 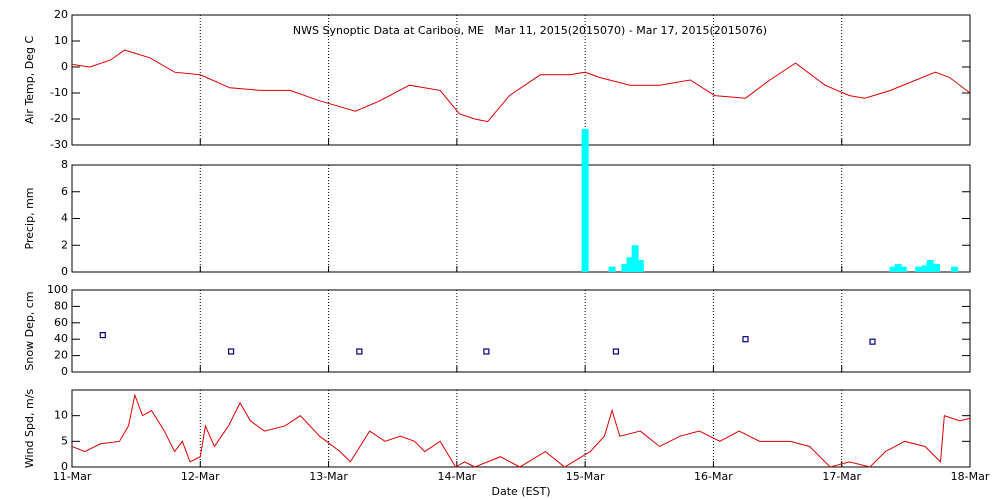 What do you see at coordinates (713, 476) in the screenshot?
I see `x-tick-label: 16-Mar` at bounding box center [713, 476].